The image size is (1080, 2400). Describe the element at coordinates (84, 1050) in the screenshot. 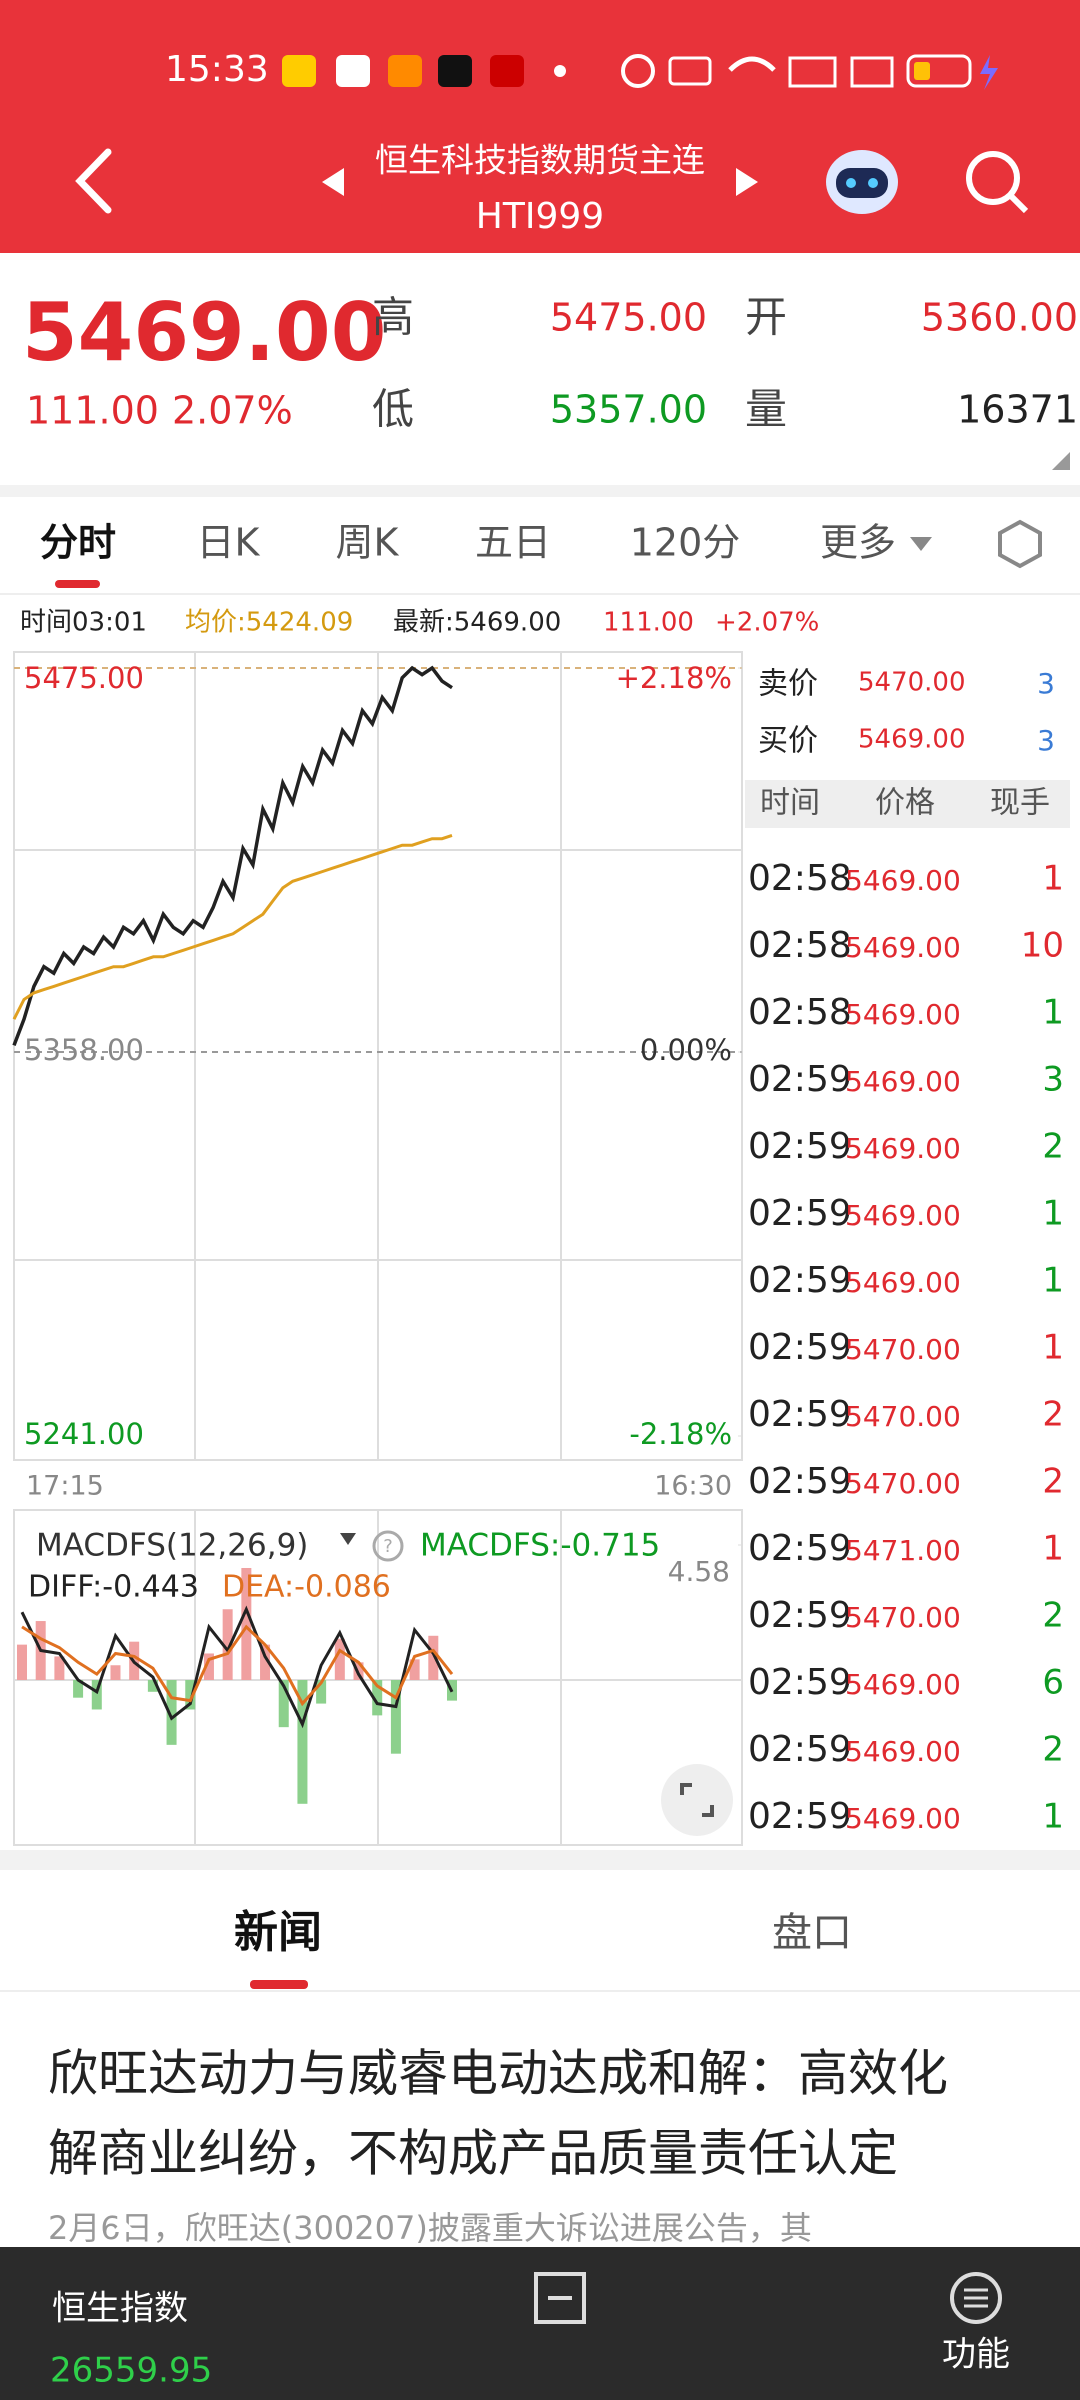

I see `y-tick-label: 5358.00` at that location.